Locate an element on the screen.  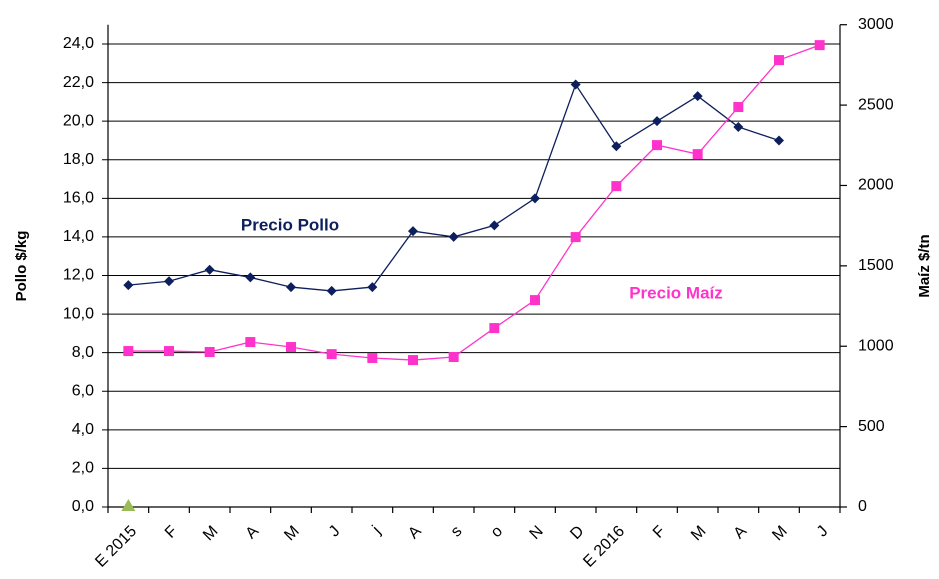
y-tick-label: 6,0 is located at coordinates (83, 390).